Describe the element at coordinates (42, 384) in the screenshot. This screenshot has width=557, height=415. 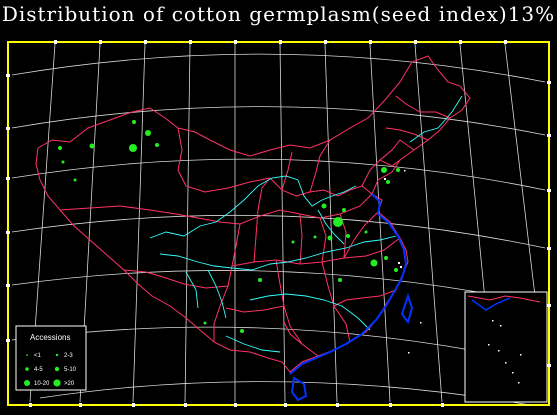
I see `legend-label: 10-20` at that location.